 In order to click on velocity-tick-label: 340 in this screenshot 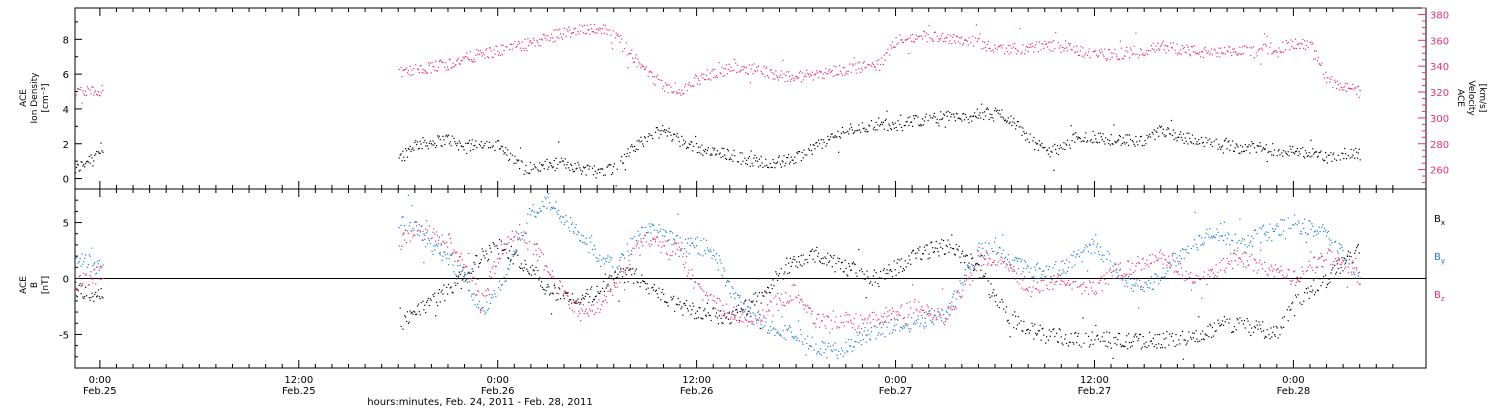, I will do `click(1439, 67)`.